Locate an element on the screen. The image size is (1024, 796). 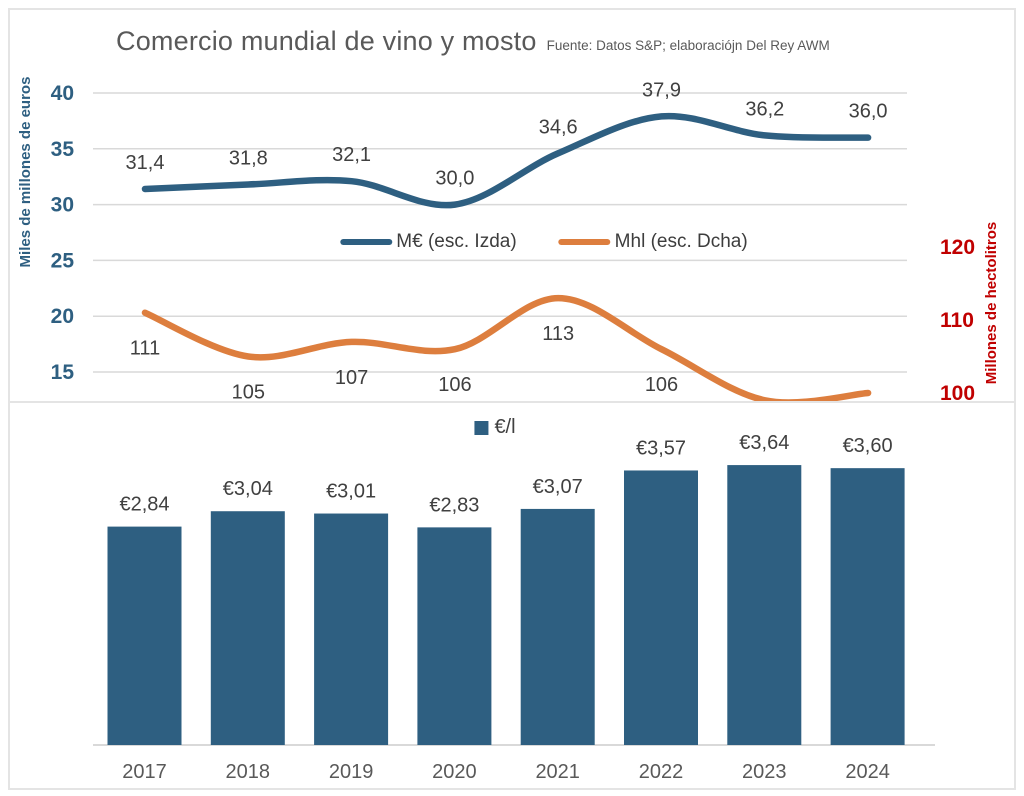
bar-value-label: €3,60 is located at coordinates (868, 446).